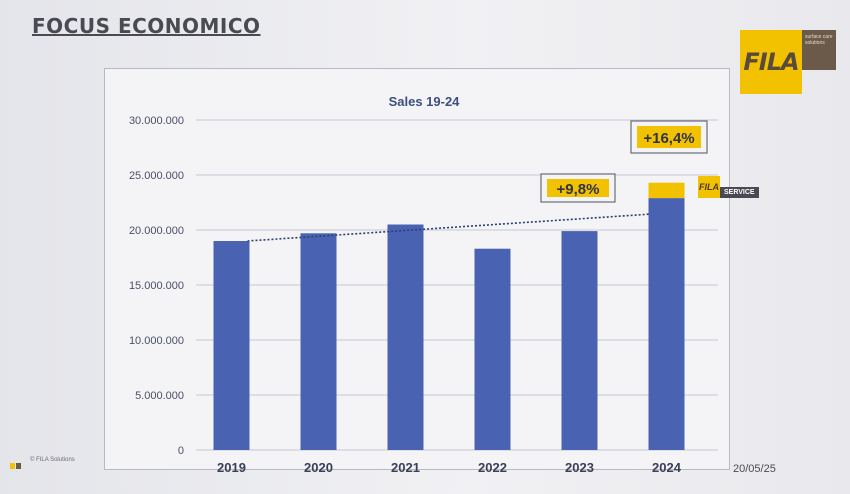 Image resolution: width=850 pixels, height=494 pixels. Describe the element at coordinates (405, 467) in the screenshot. I see `x-tick-label: 2021` at that location.